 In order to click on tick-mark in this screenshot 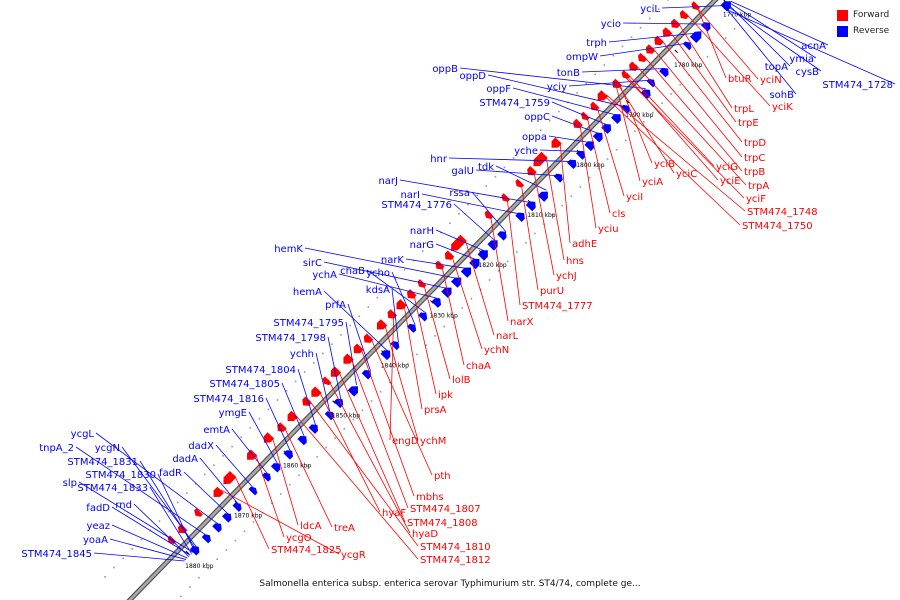, I will do `click(187, 552)`.